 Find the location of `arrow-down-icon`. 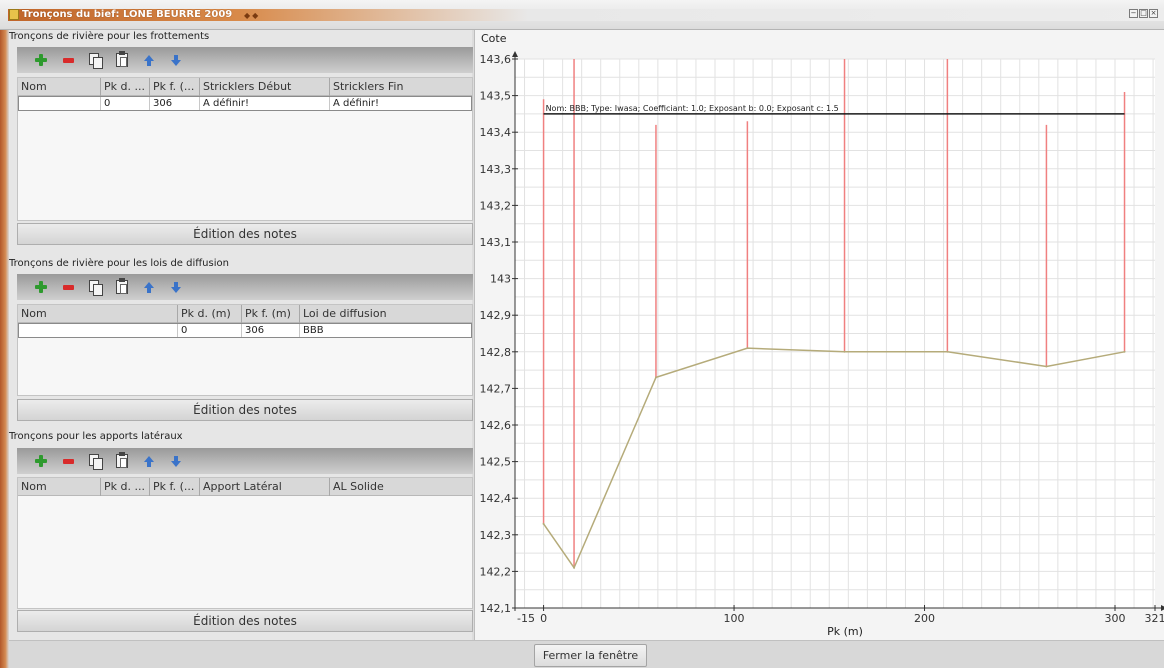

arrow-down-icon is located at coordinates (176, 60).